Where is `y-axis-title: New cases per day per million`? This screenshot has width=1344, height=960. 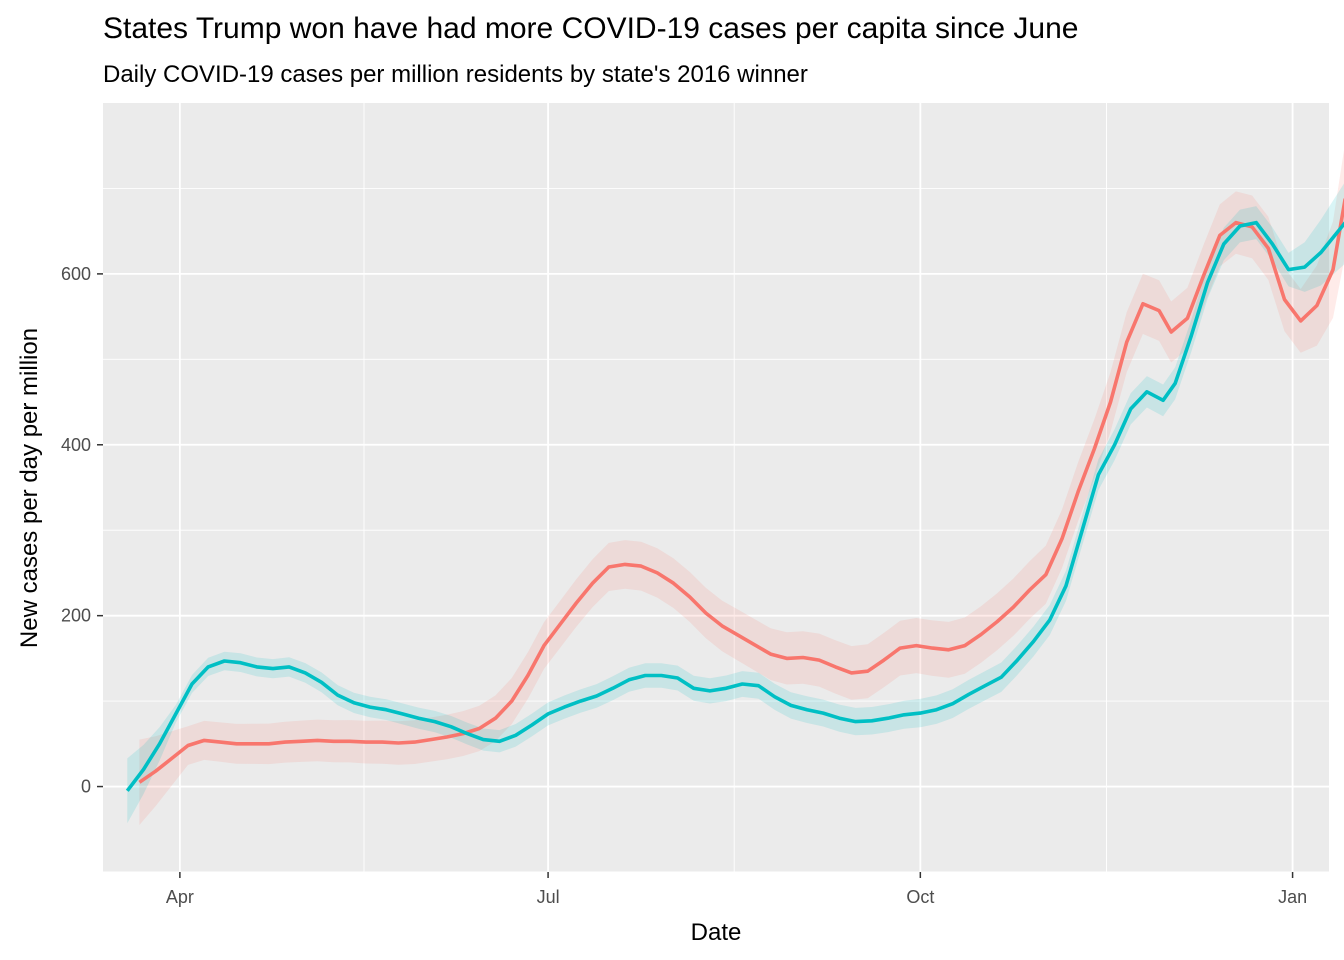
y-axis-title: New cases per day per million is located at coordinates (29, 488).